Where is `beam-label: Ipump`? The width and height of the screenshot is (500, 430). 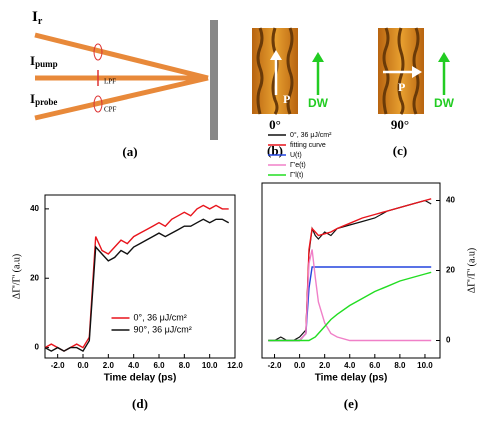
beam-label: Ipump is located at coordinates (44, 61).